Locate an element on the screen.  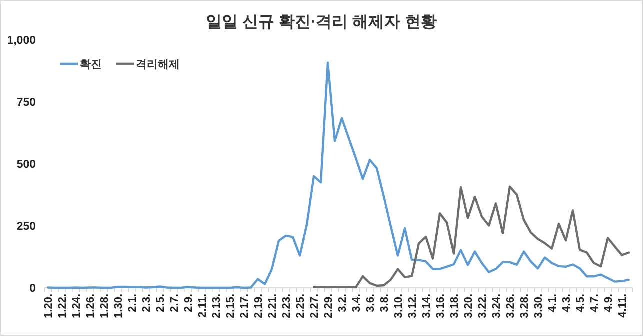
x-tick-label: 3.8. is located at coordinates (385, 303).